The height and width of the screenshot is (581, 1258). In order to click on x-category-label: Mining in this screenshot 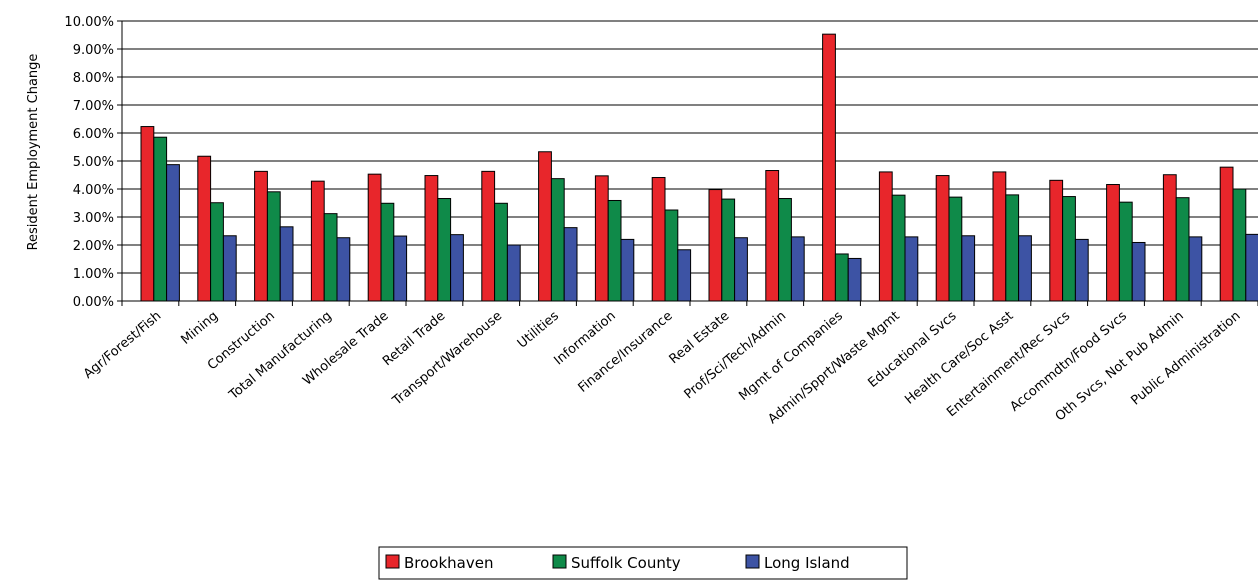, I will do `click(199, 328)`.